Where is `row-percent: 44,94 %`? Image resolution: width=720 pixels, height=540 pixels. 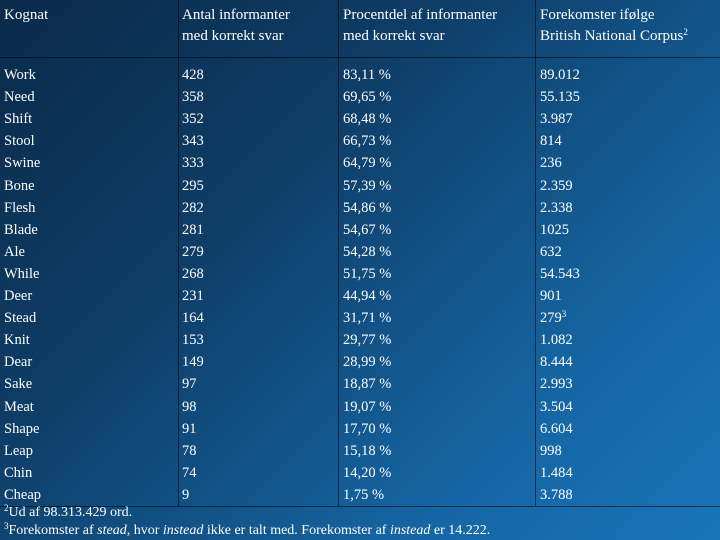
row-percent: 44,94 % is located at coordinates (367, 296).